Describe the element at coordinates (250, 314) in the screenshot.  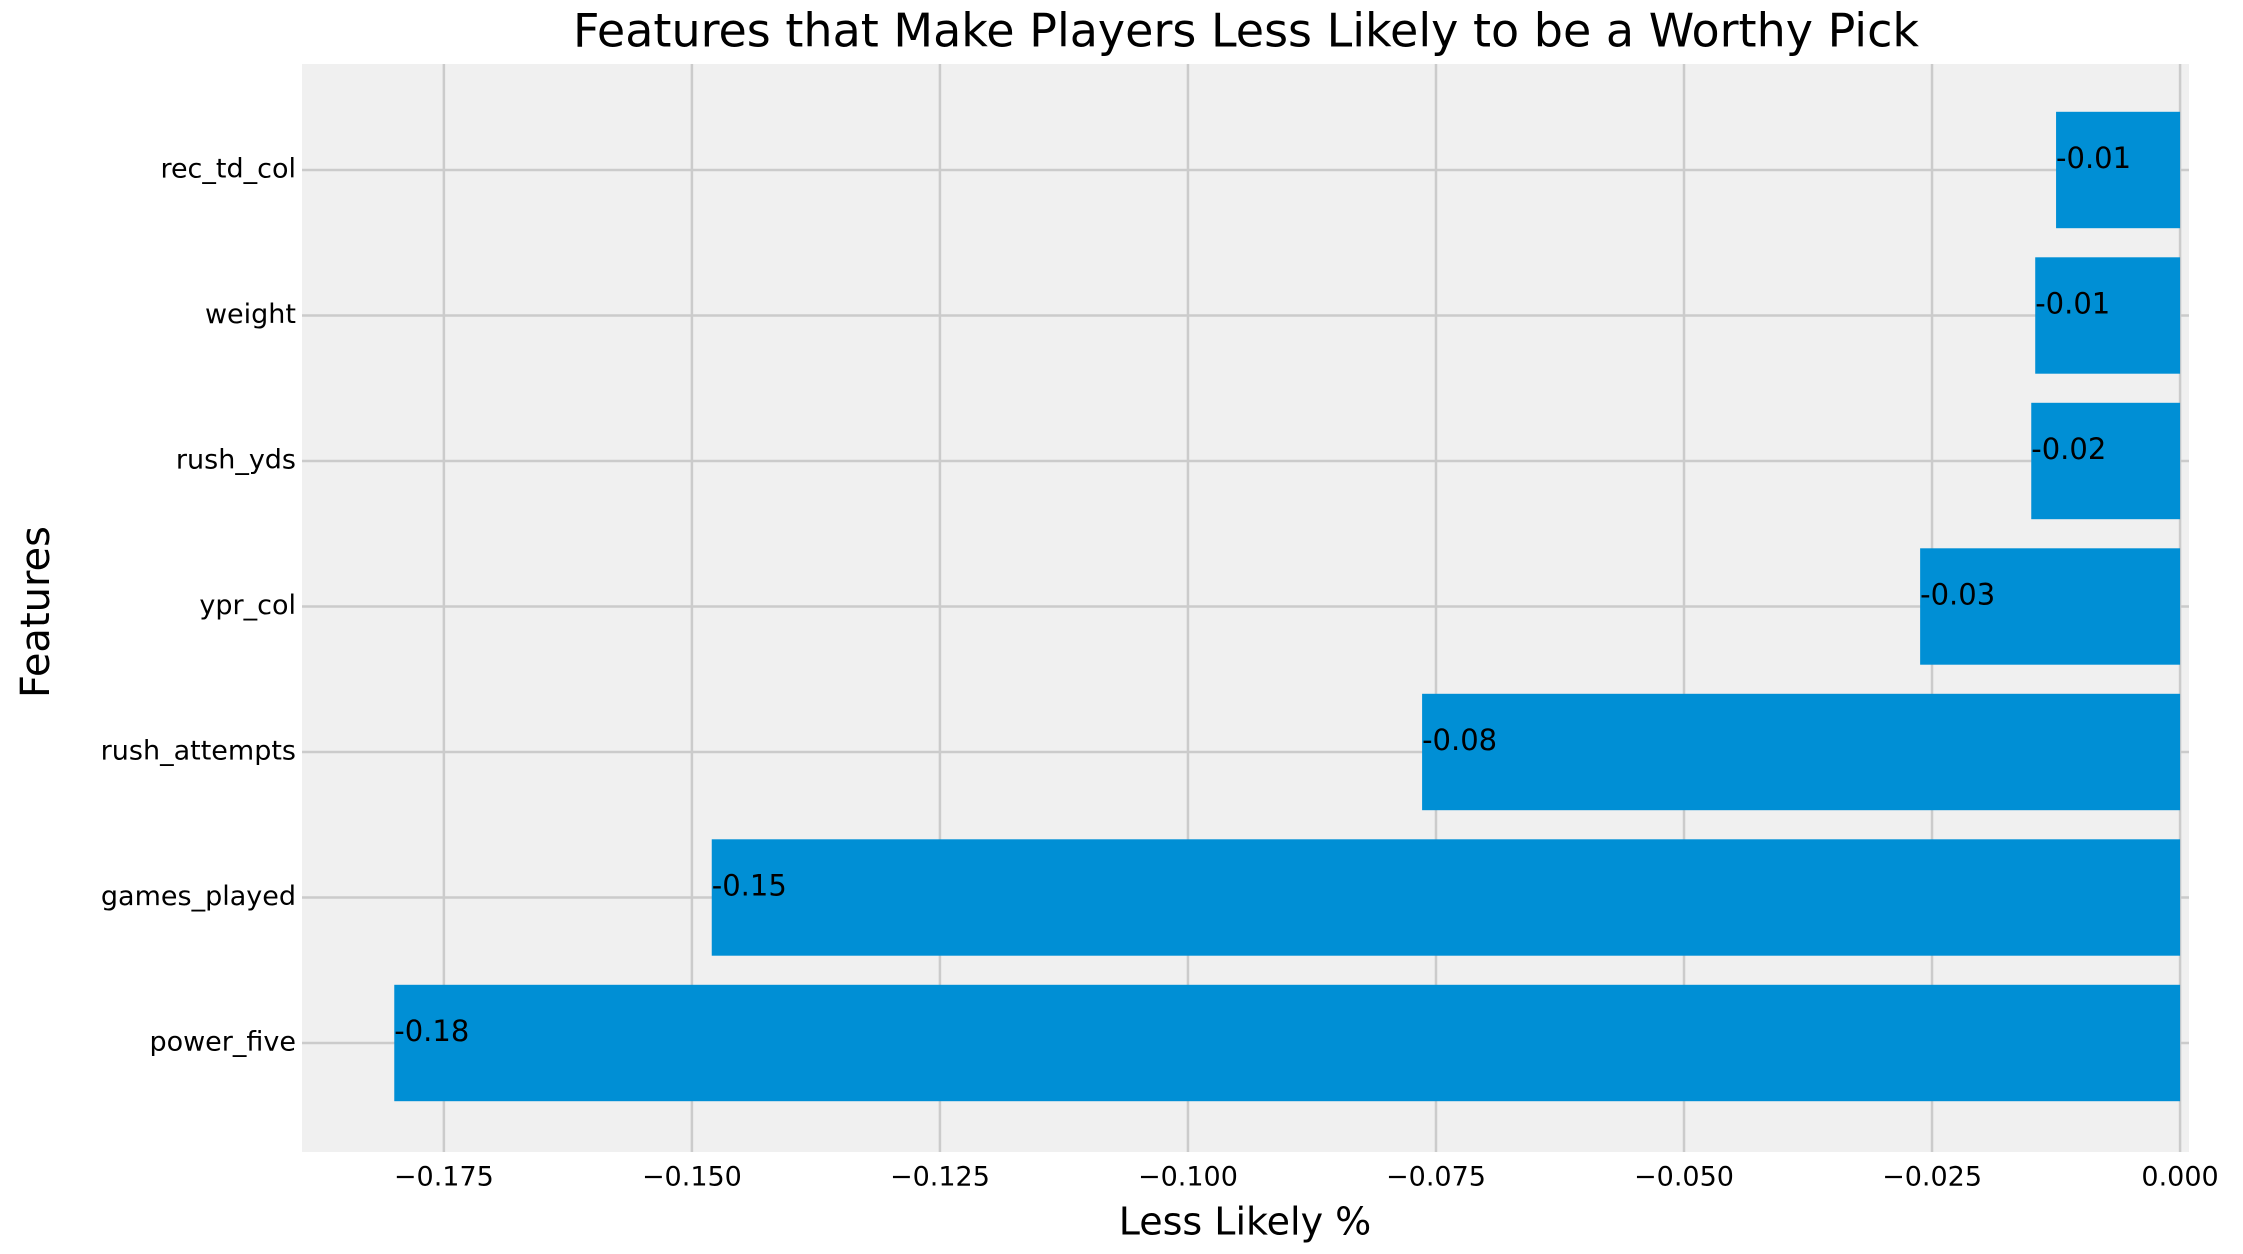
I see `y-tick-label: weight` at that location.